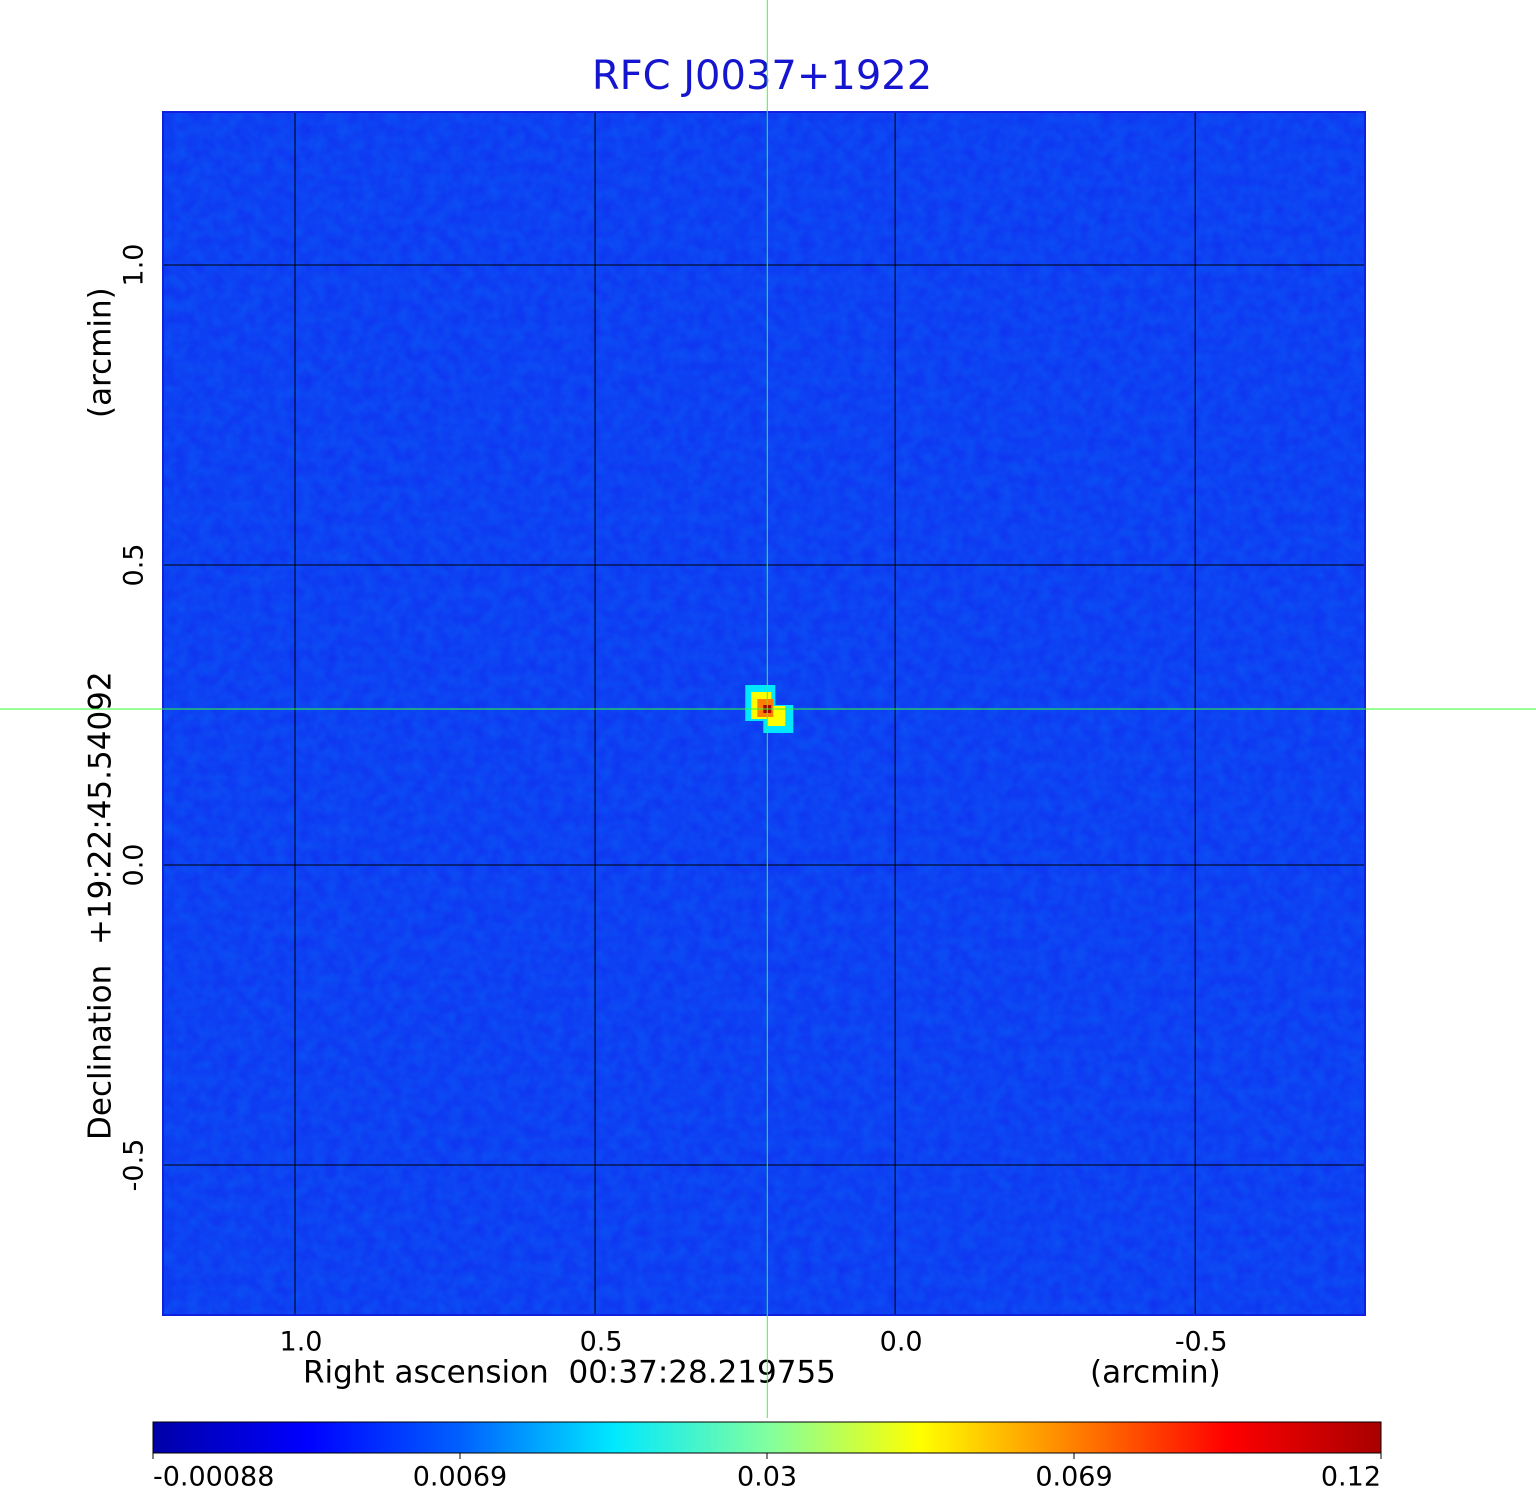 The image size is (1536, 1511). What do you see at coordinates (1351, 1477) in the screenshot?
I see `colorbar-tick-label: 0.12` at bounding box center [1351, 1477].